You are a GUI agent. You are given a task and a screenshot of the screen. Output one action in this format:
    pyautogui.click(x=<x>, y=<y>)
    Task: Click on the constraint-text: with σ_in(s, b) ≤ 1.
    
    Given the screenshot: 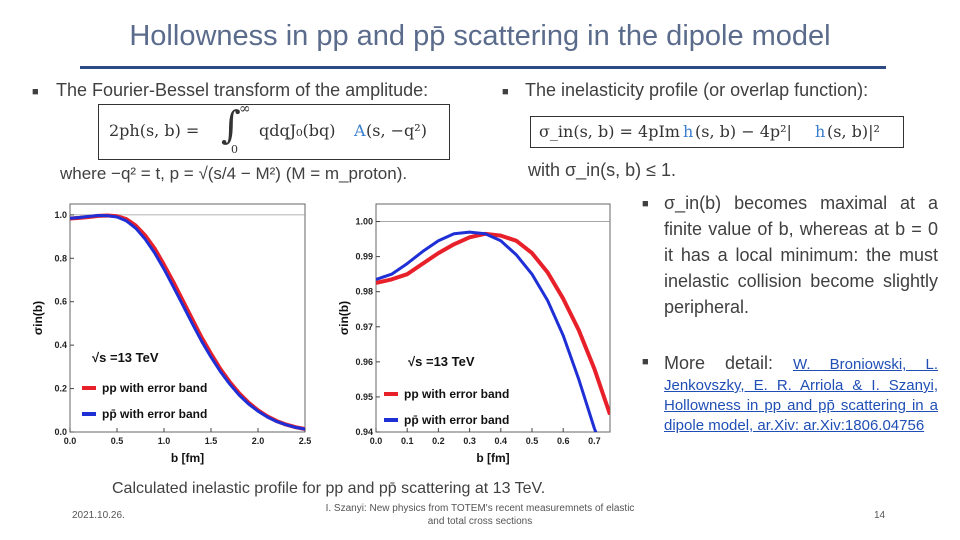 What is the action you would take?
    pyautogui.click(x=602, y=170)
    